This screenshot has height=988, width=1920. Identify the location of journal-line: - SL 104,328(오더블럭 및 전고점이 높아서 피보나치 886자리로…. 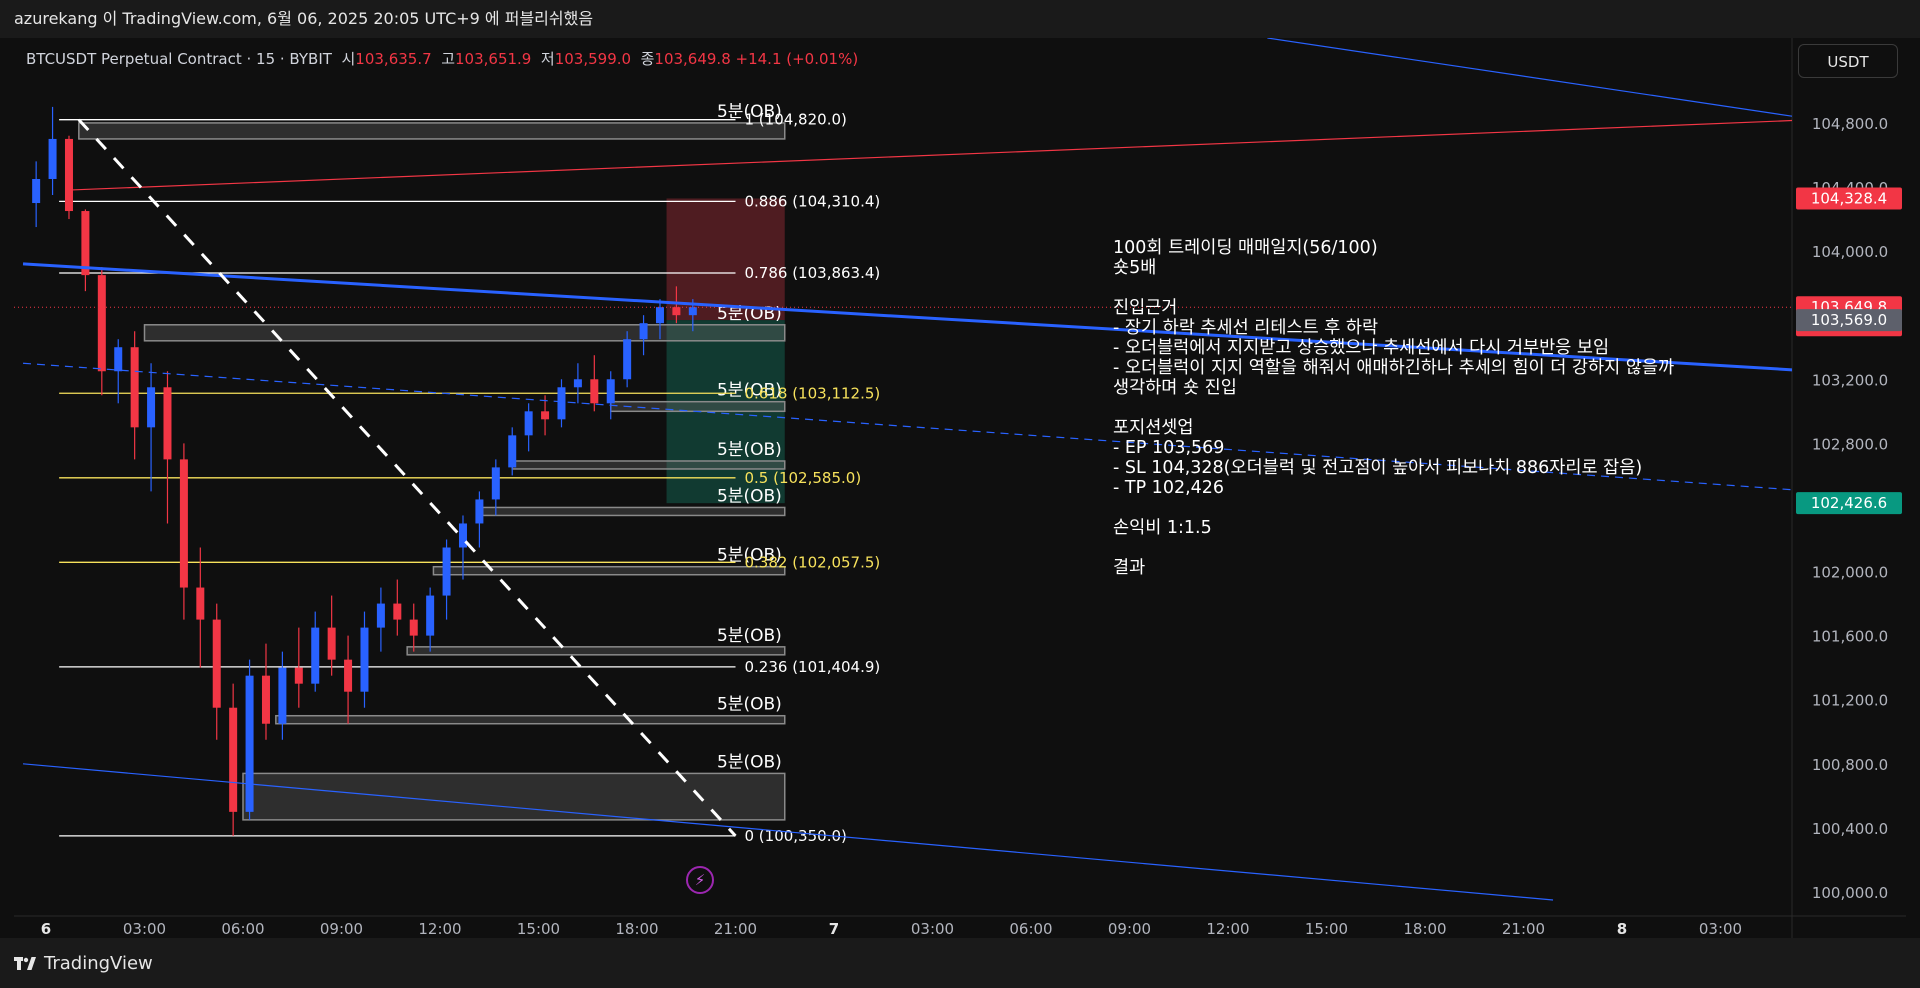
(1378, 468).